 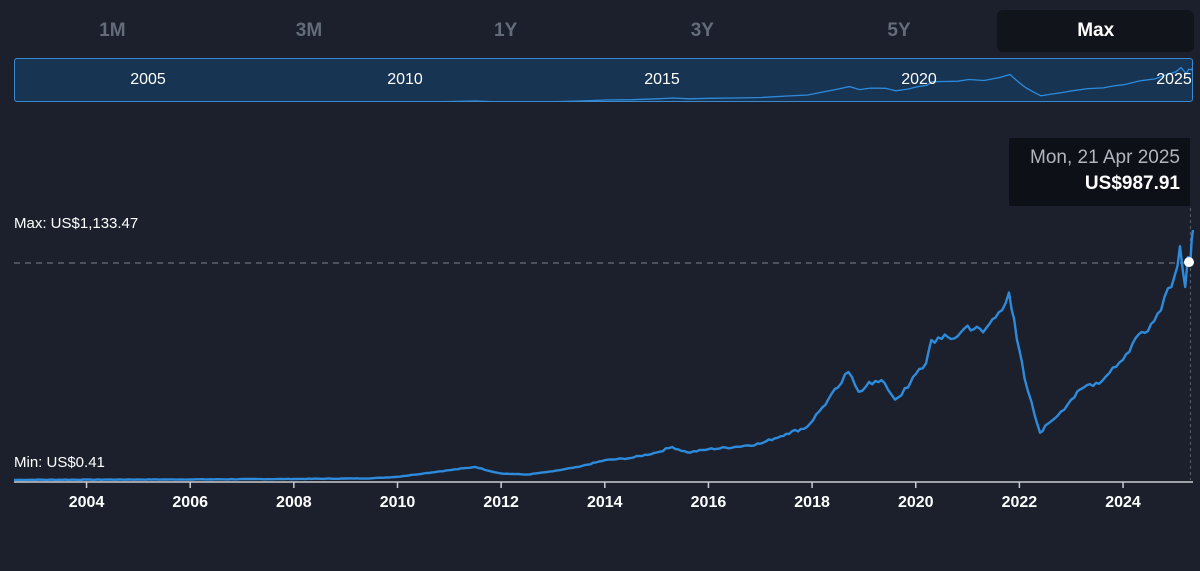 What do you see at coordinates (1096, 31) in the screenshot?
I see `tab-max: Max` at bounding box center [1096, 31].